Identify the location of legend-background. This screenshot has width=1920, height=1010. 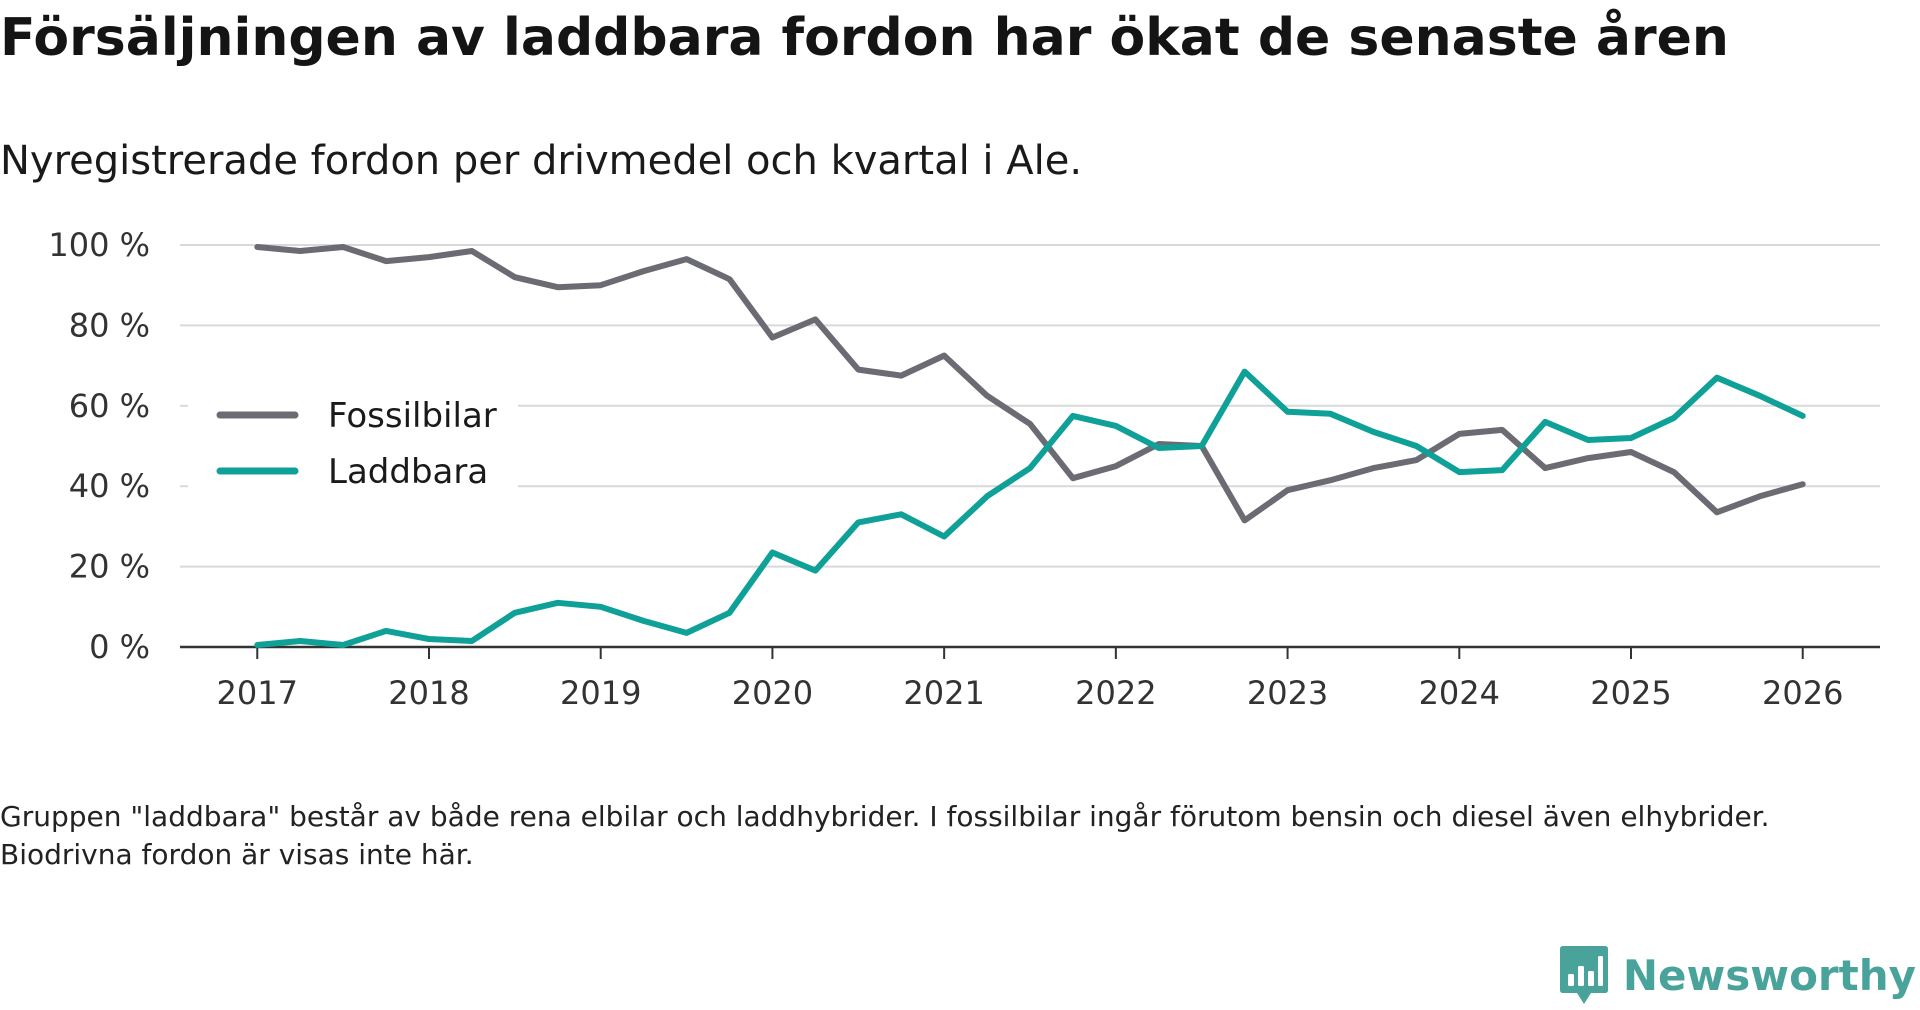
(353, 437).